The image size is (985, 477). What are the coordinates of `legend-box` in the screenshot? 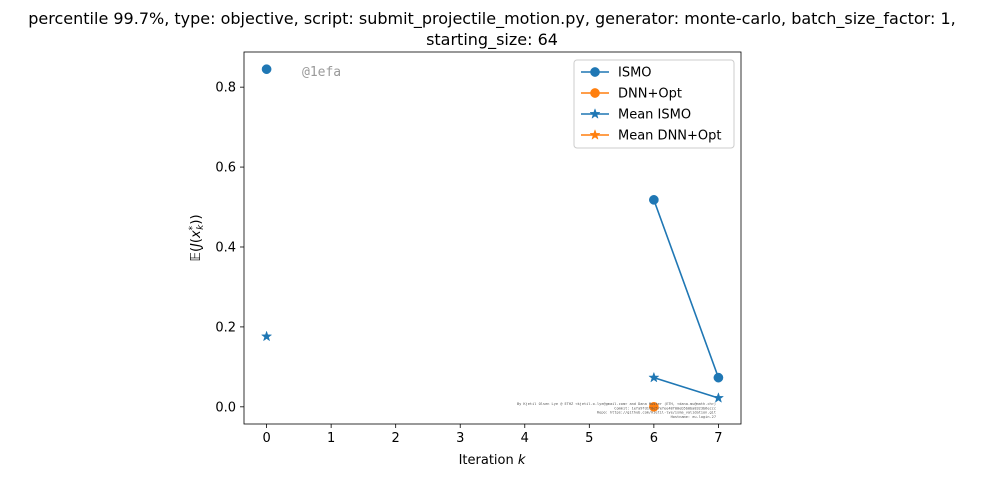 It's located at (654, 104).